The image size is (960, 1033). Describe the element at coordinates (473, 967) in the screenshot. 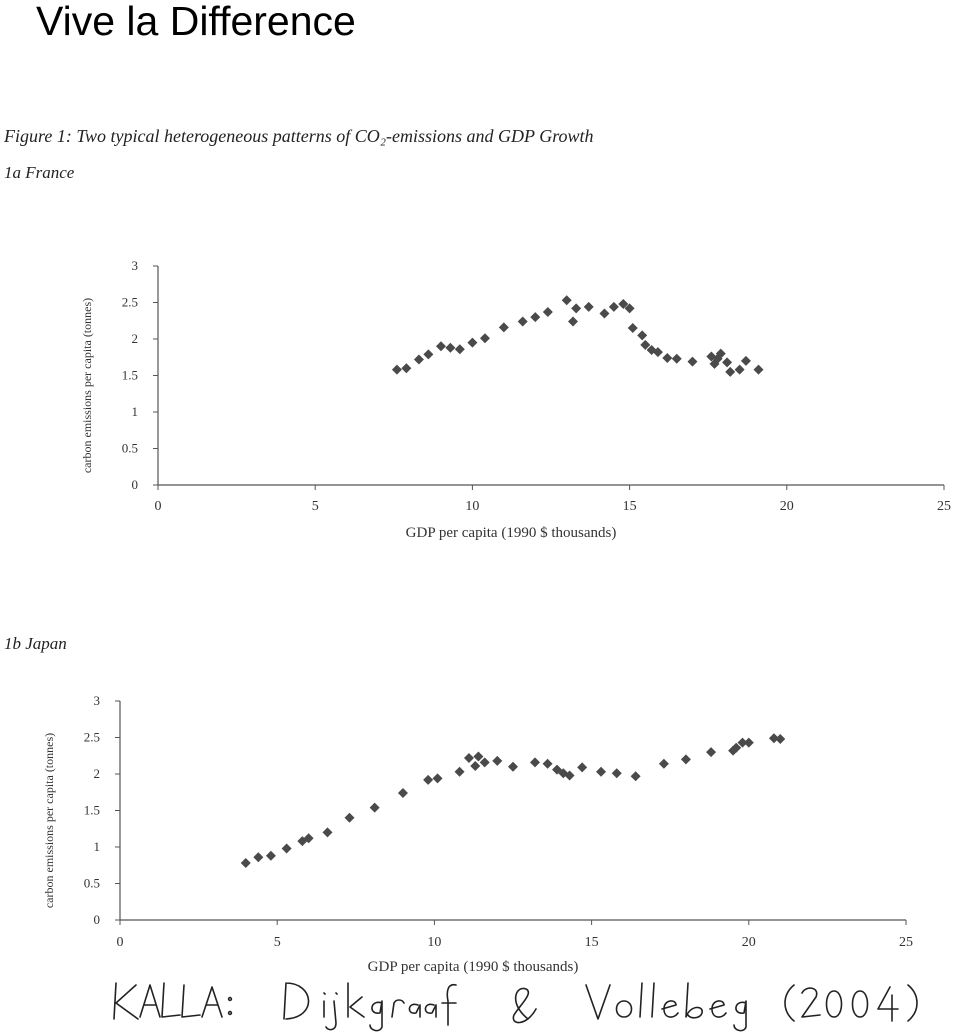

I see `japan-x-axis-label: GDP per capita (1990 $ thousands)` at that location.